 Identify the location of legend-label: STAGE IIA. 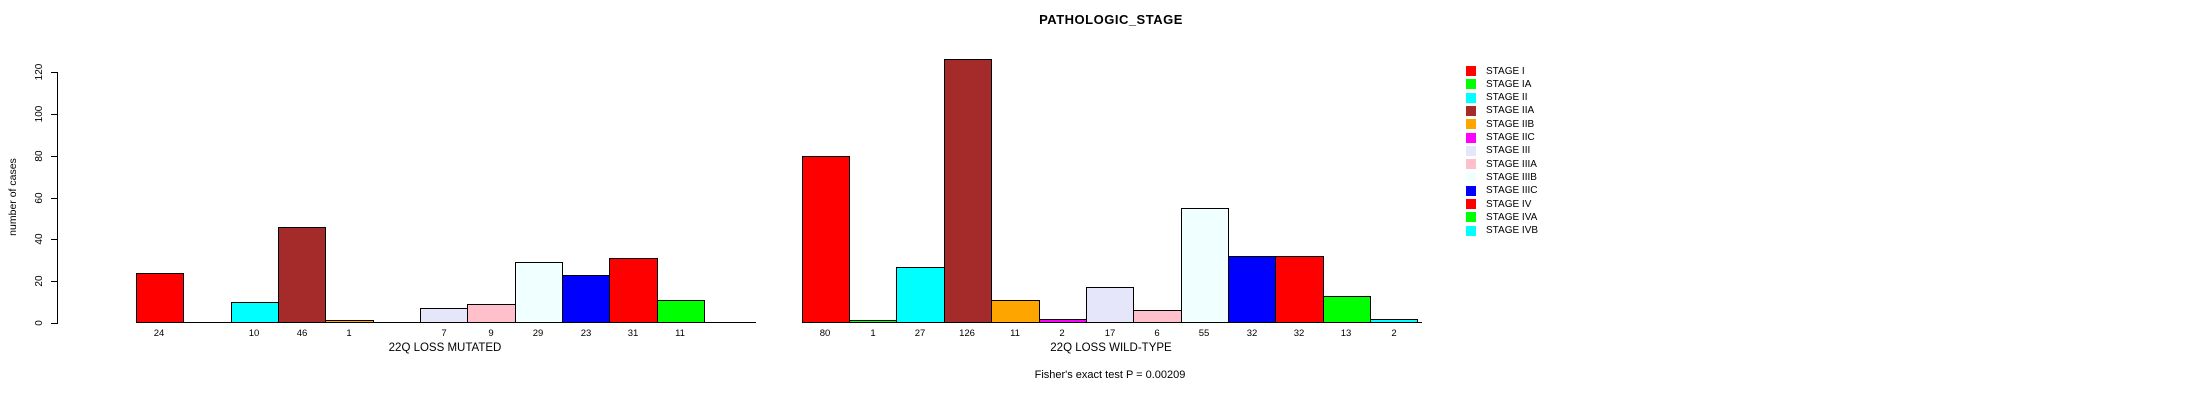
(1510, 111).